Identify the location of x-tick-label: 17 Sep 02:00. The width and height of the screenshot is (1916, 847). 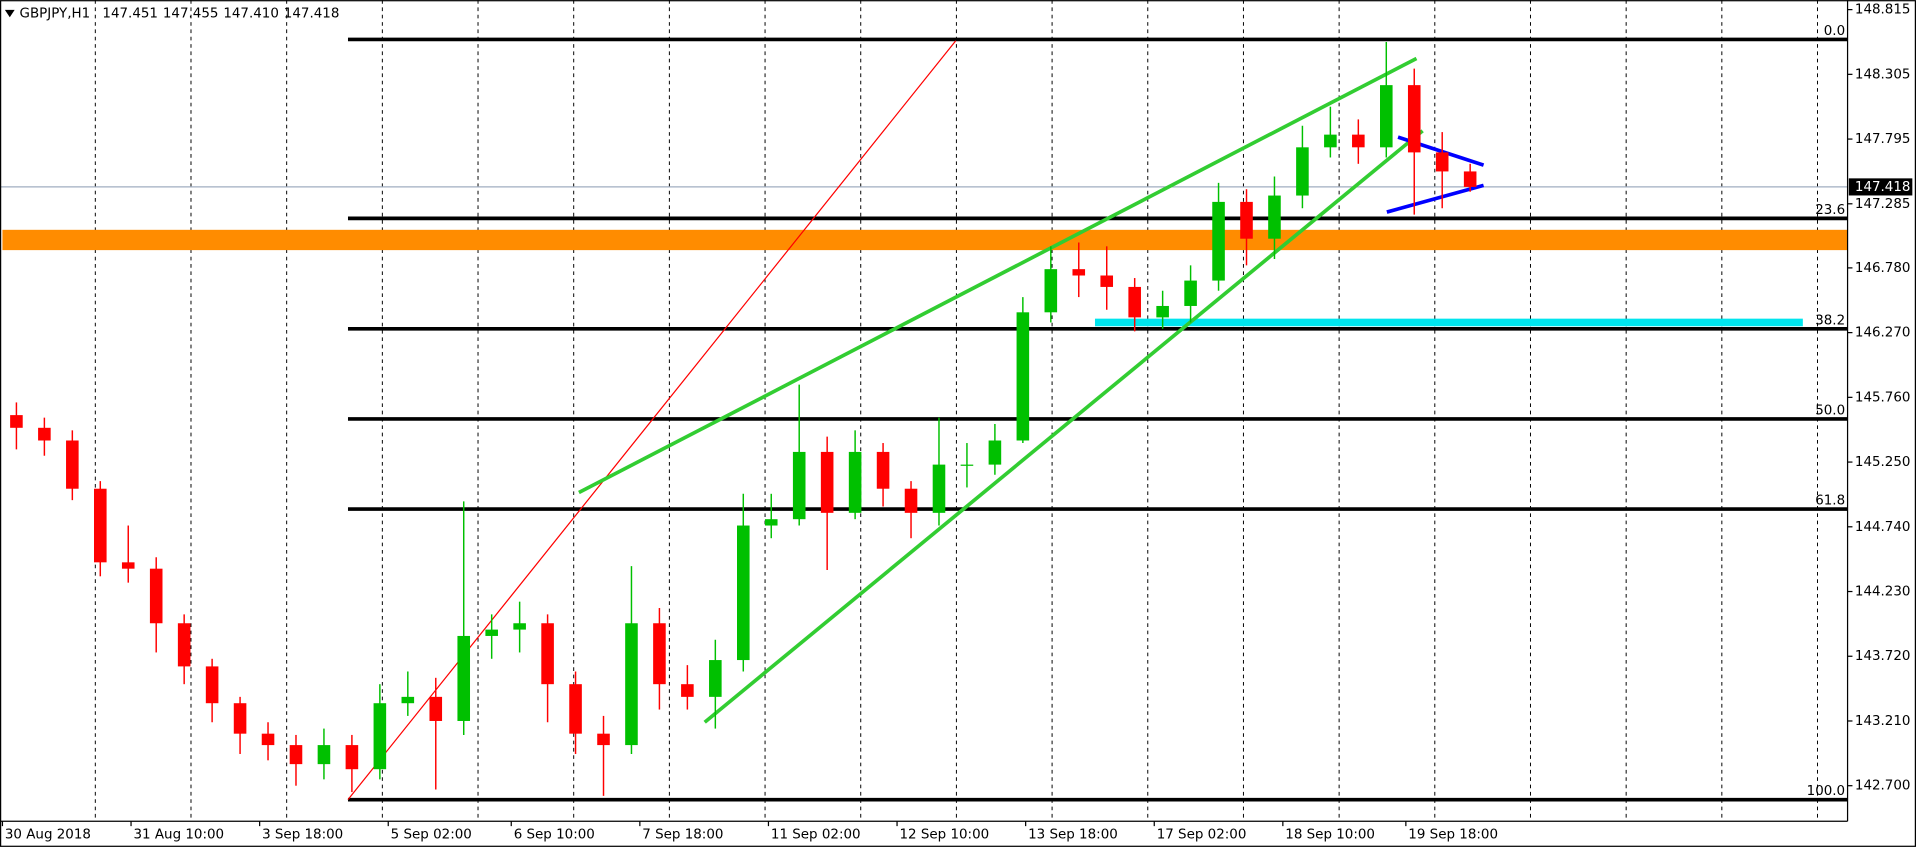
(1202, 835).